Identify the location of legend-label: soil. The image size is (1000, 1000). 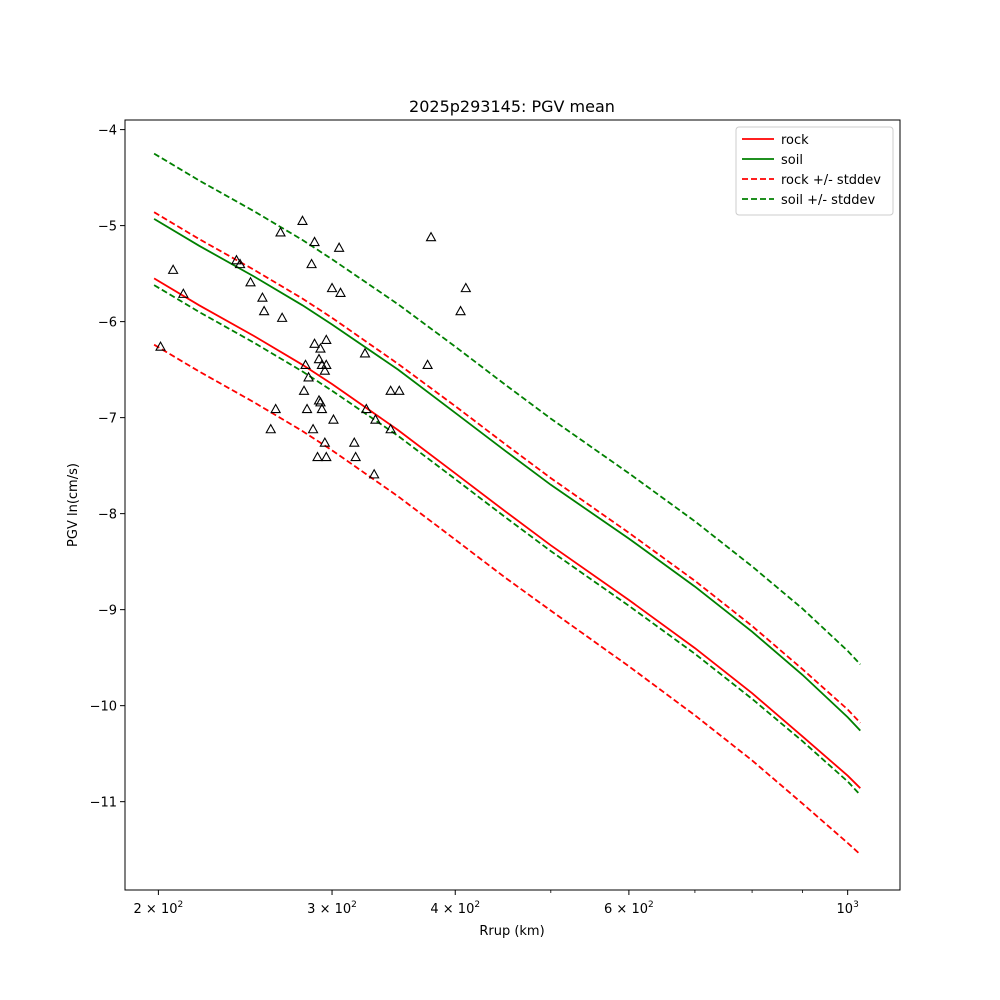
(792, 160).